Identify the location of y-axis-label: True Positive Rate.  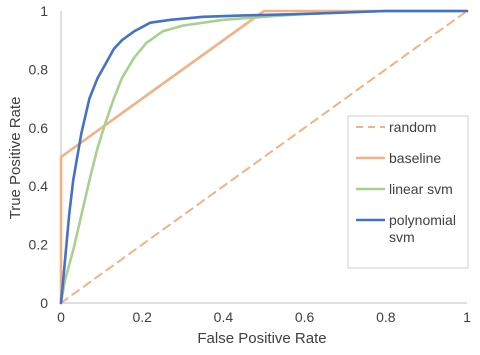
(15, 158).